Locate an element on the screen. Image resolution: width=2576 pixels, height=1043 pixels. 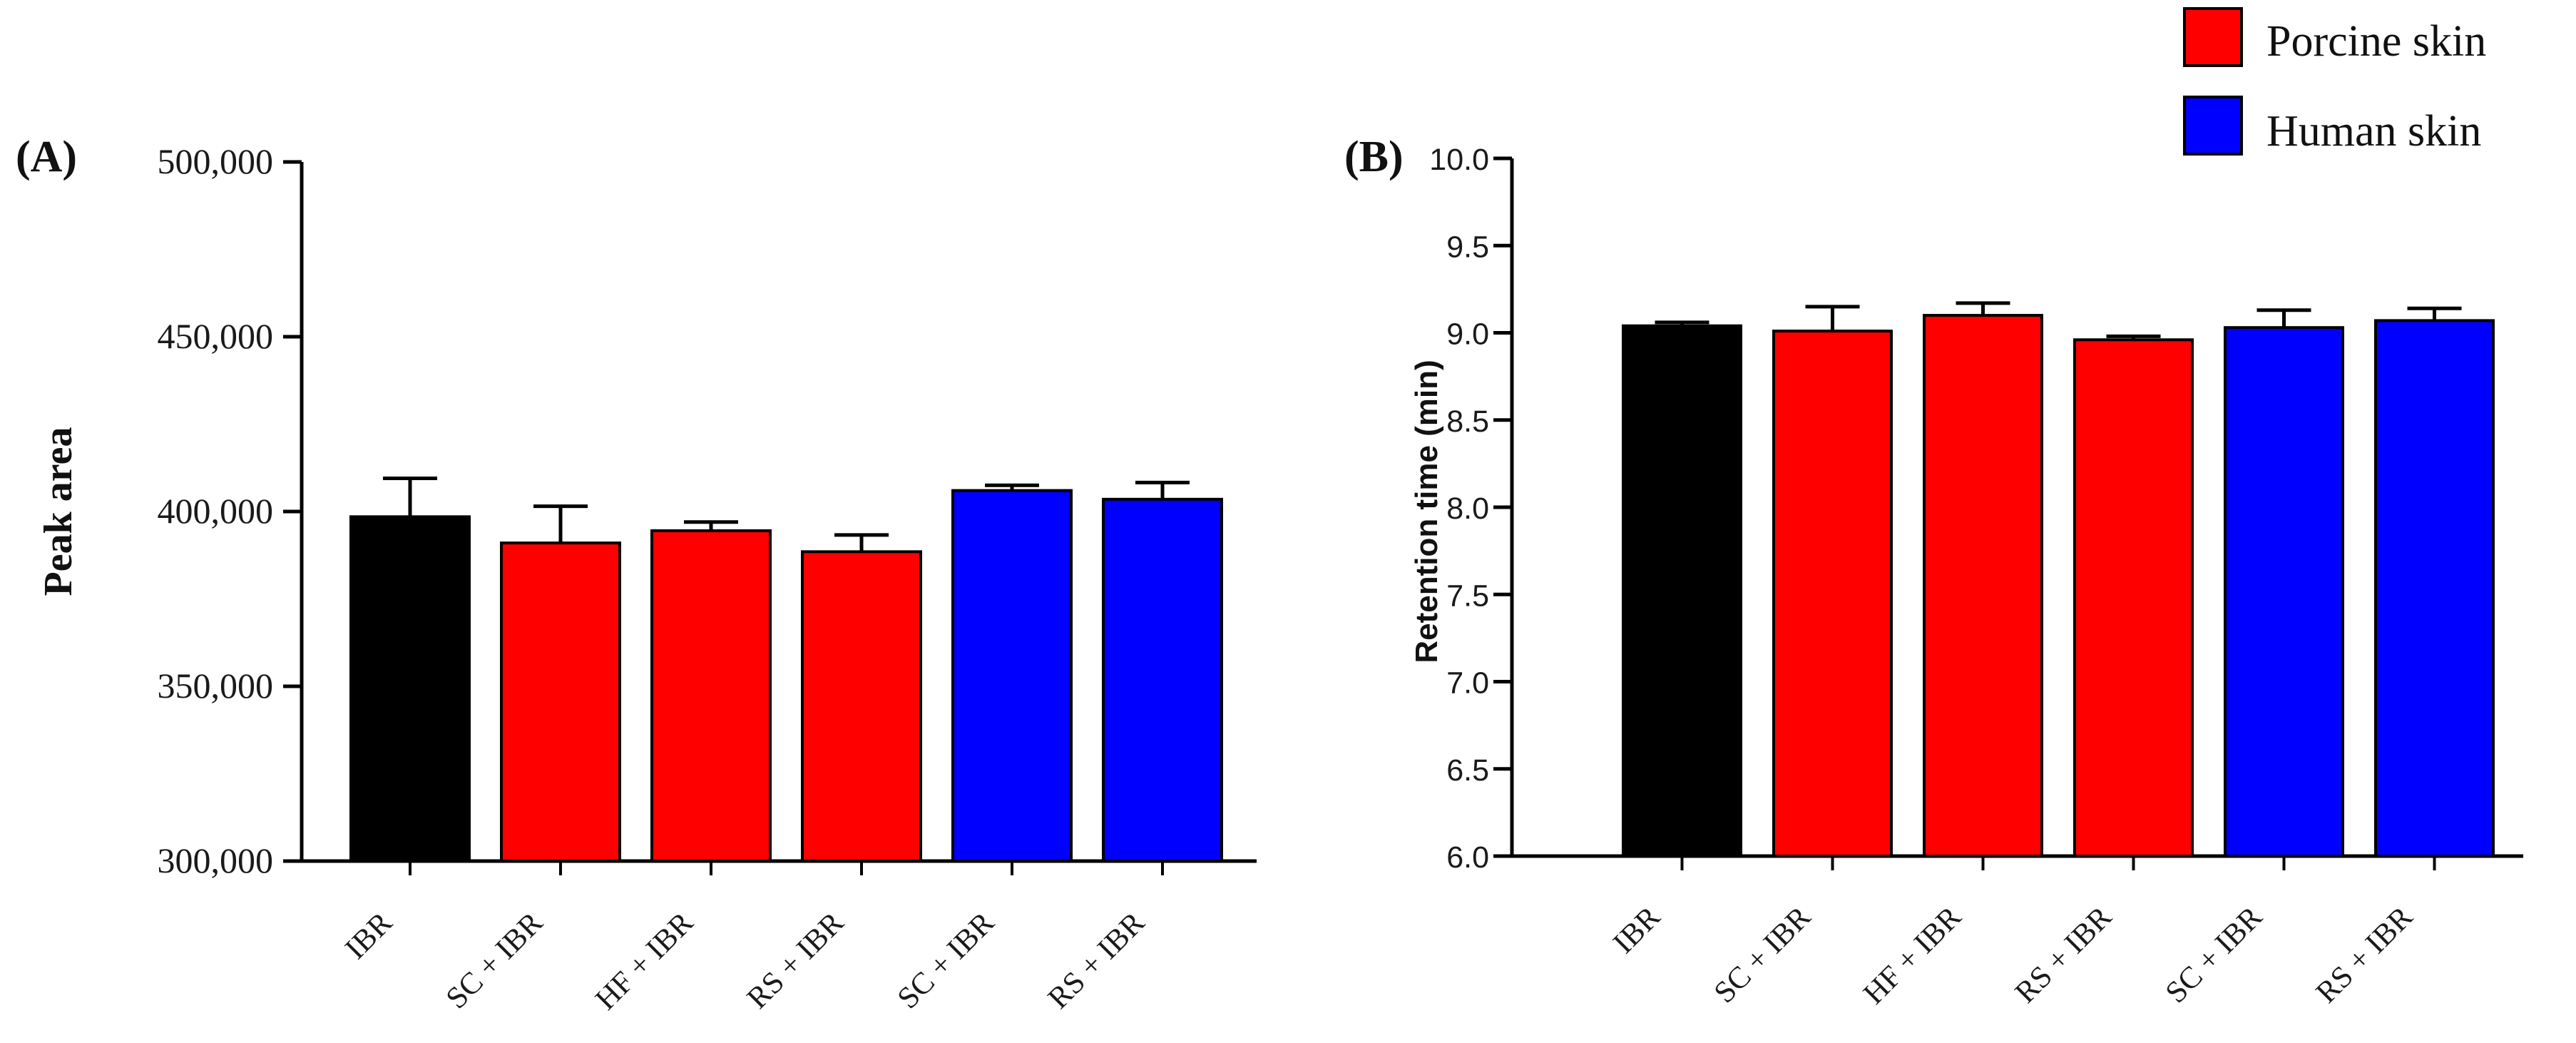
panel-a-y-tick-label: 400,000 is located at coordinates (216, 511).